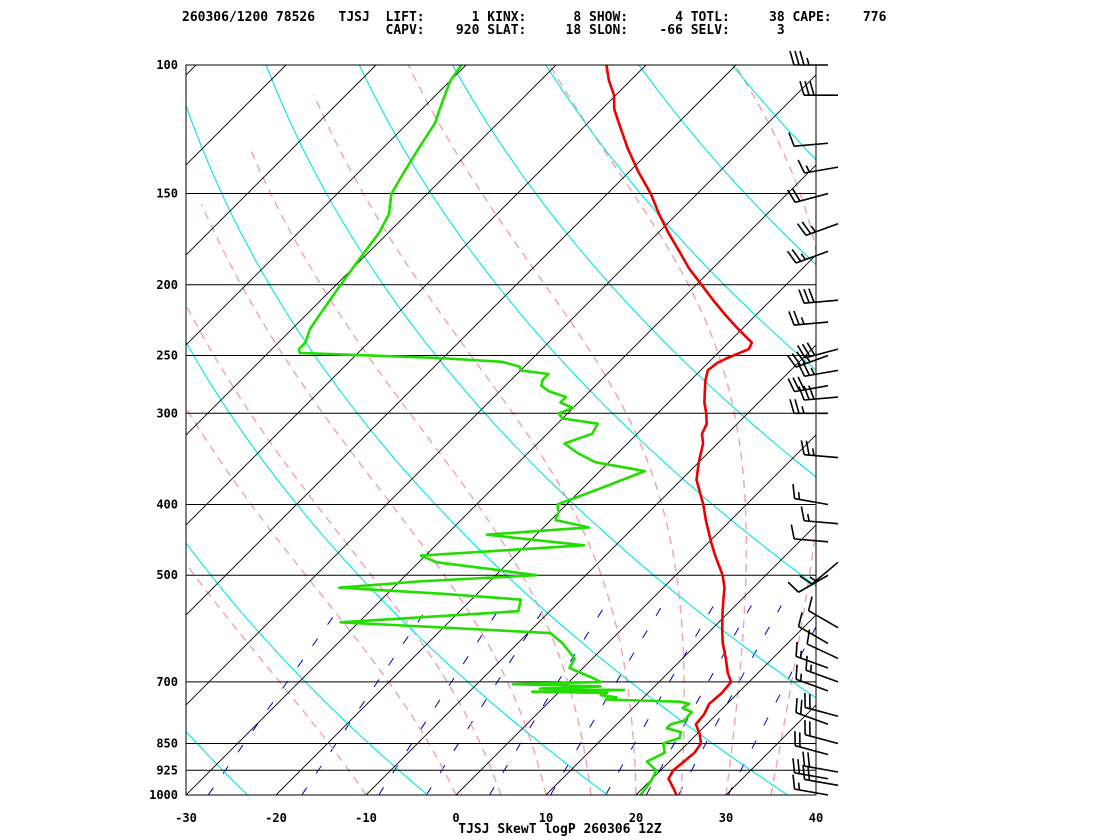 This screenshot has height=840, width=1120. What do you see at coordinates (167, 413) in the screenshot?
I see `pressure-tick-label: 300` at bounding box center [167, 413].